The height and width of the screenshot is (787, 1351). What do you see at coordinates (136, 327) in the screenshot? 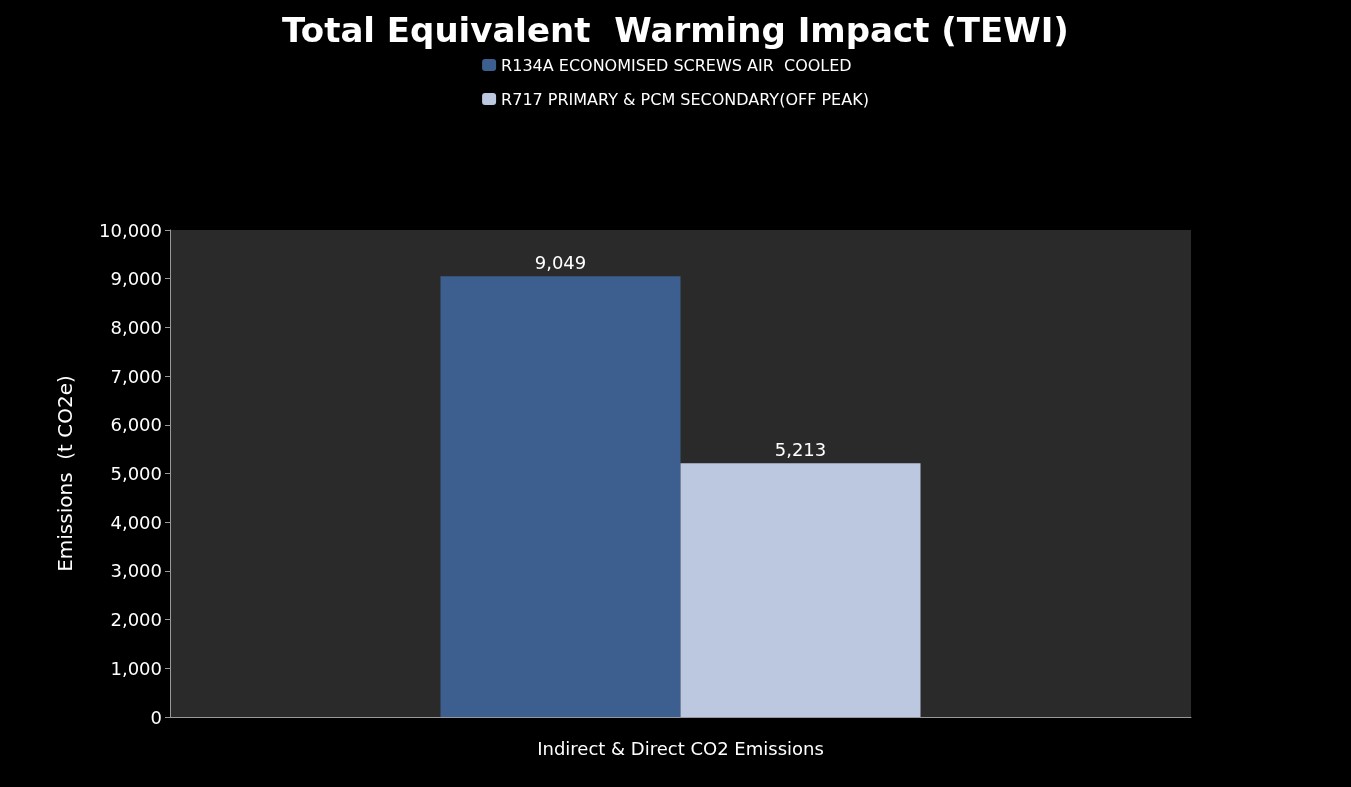
I see `y-tick-label: 8,000` at bounding box center [136, 327].